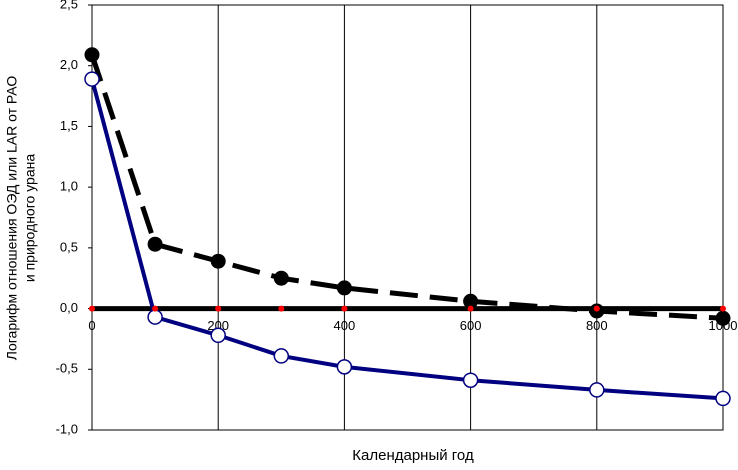 Image resolution: width=738 pixels, height=470 pixels. What do you see at coordinates (91, 325) in the screenshot?
I see `x-tick-label: 0` at bounding box center [91, 325].